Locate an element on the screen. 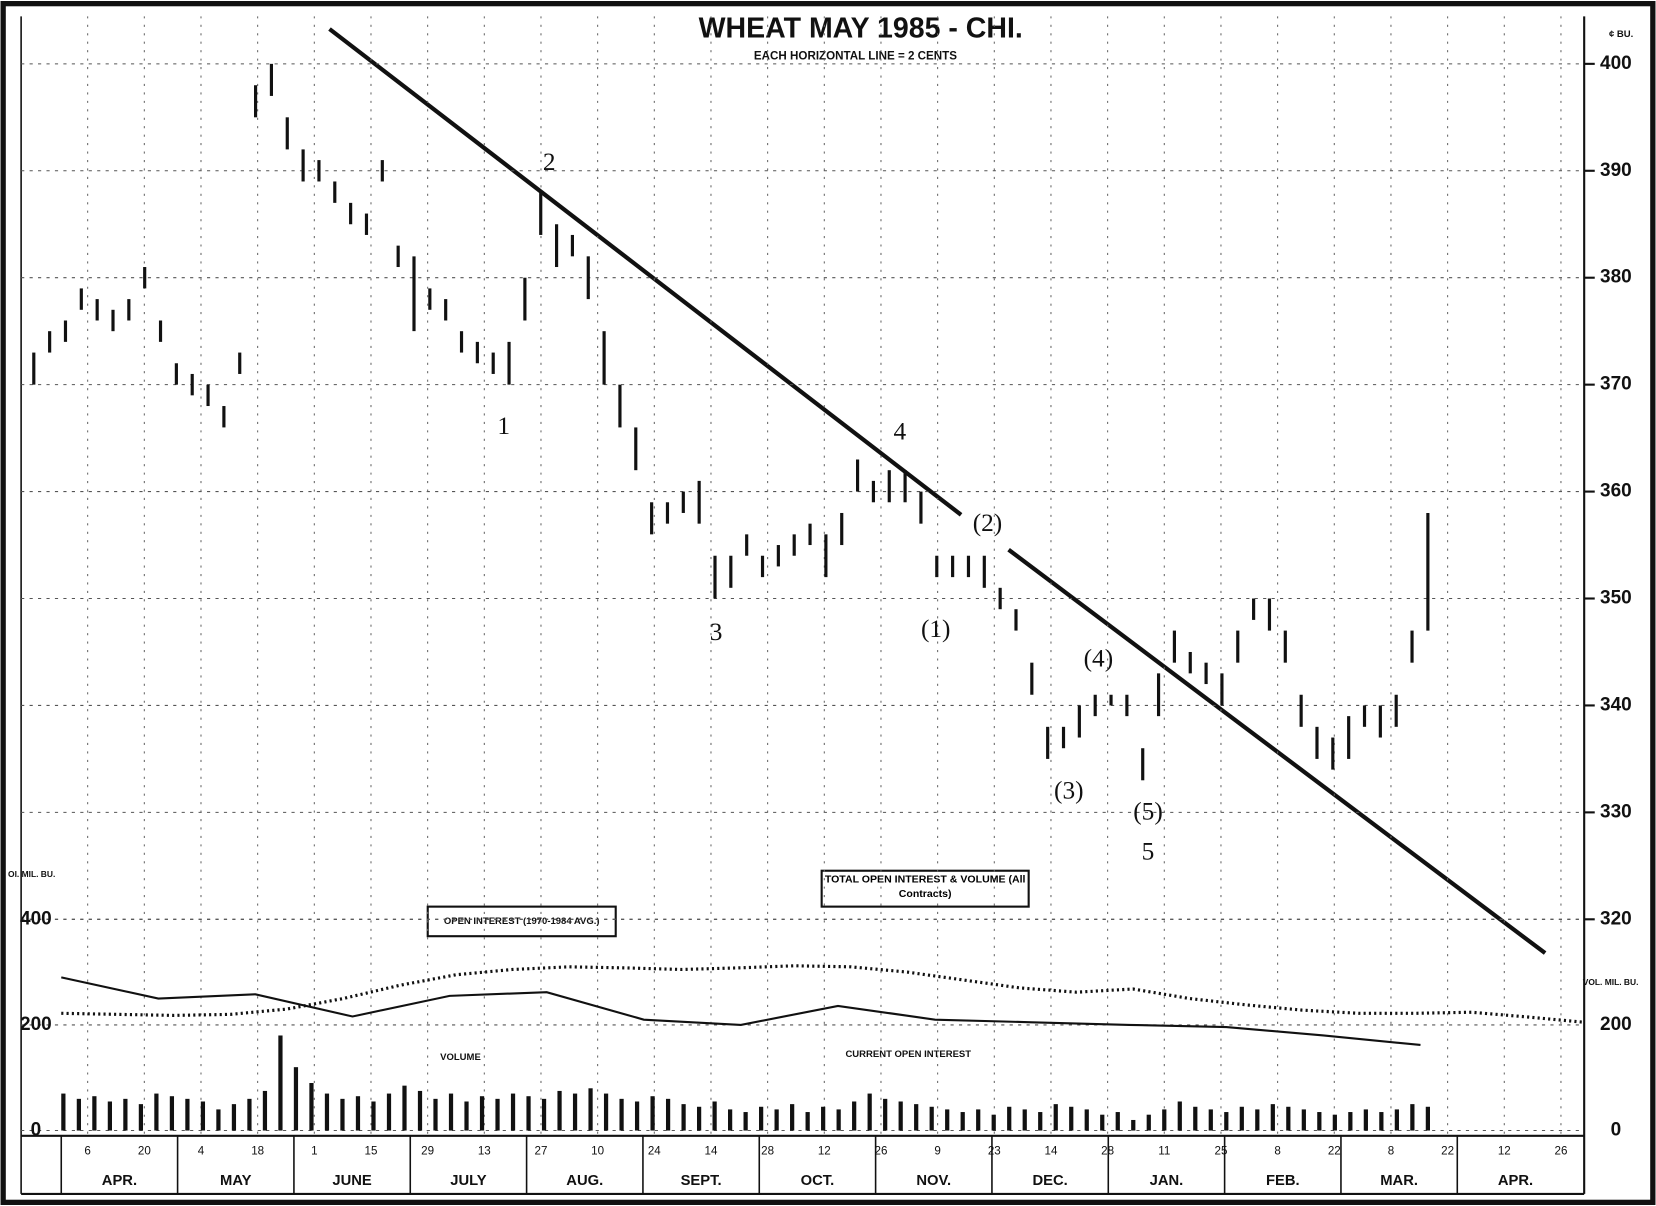 This screenshot has width=1656, height=1206. oi-current-label: CURRENT OPEN INTEREST is located at coordinates (908, 1054).